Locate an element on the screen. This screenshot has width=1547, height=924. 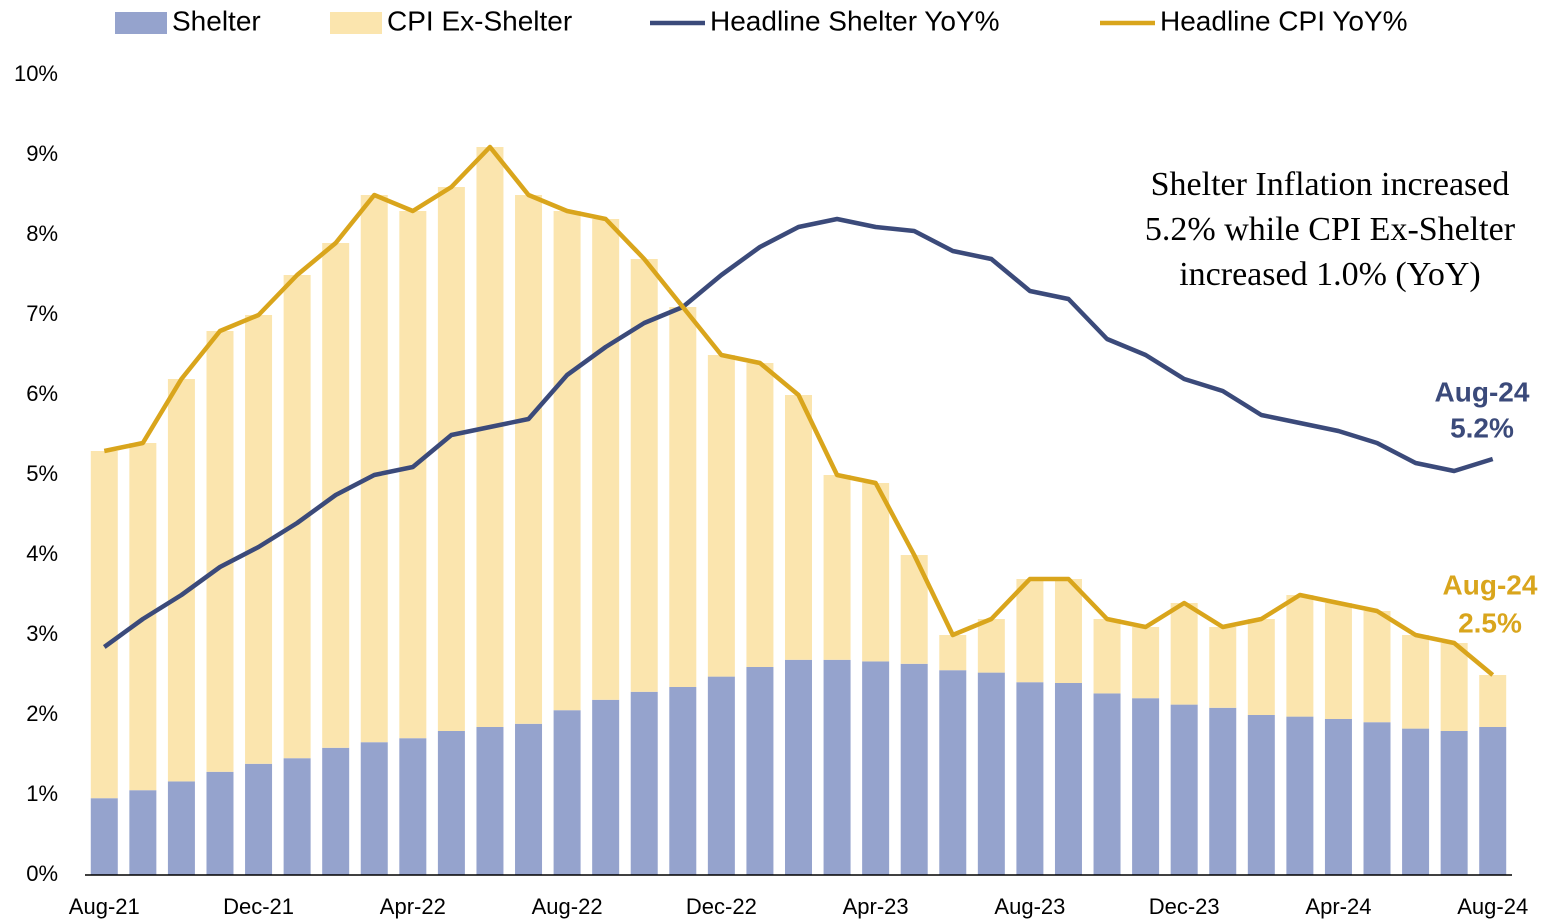
y-tick-label: 0% is located at coordinates (42, 873).